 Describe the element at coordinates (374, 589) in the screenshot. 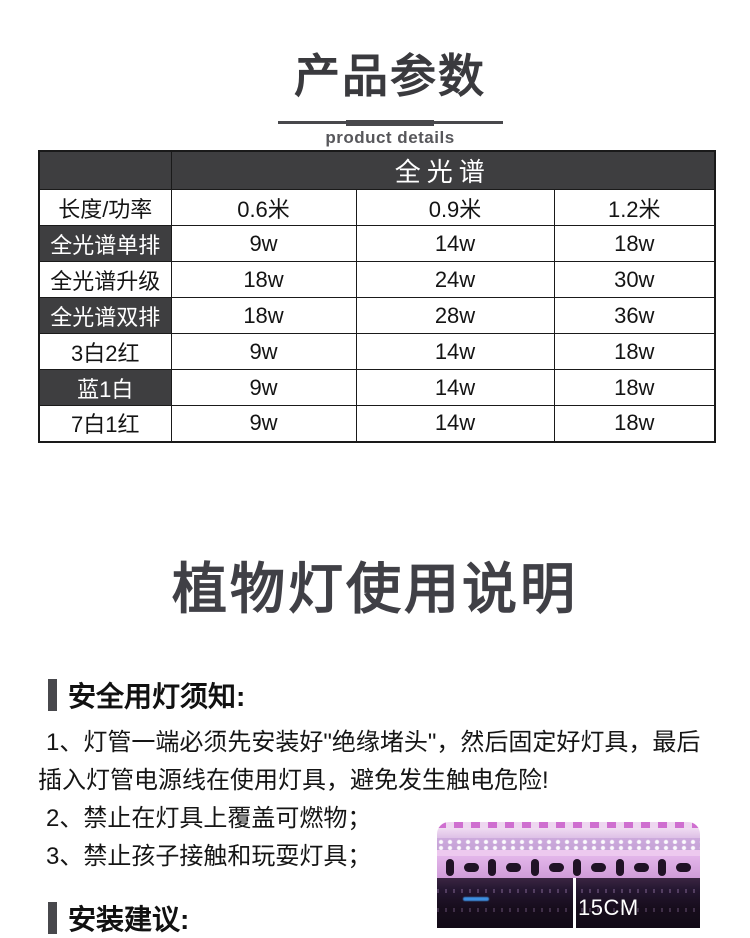

I see `usage-heading: 植物灯使用说明` at that location.